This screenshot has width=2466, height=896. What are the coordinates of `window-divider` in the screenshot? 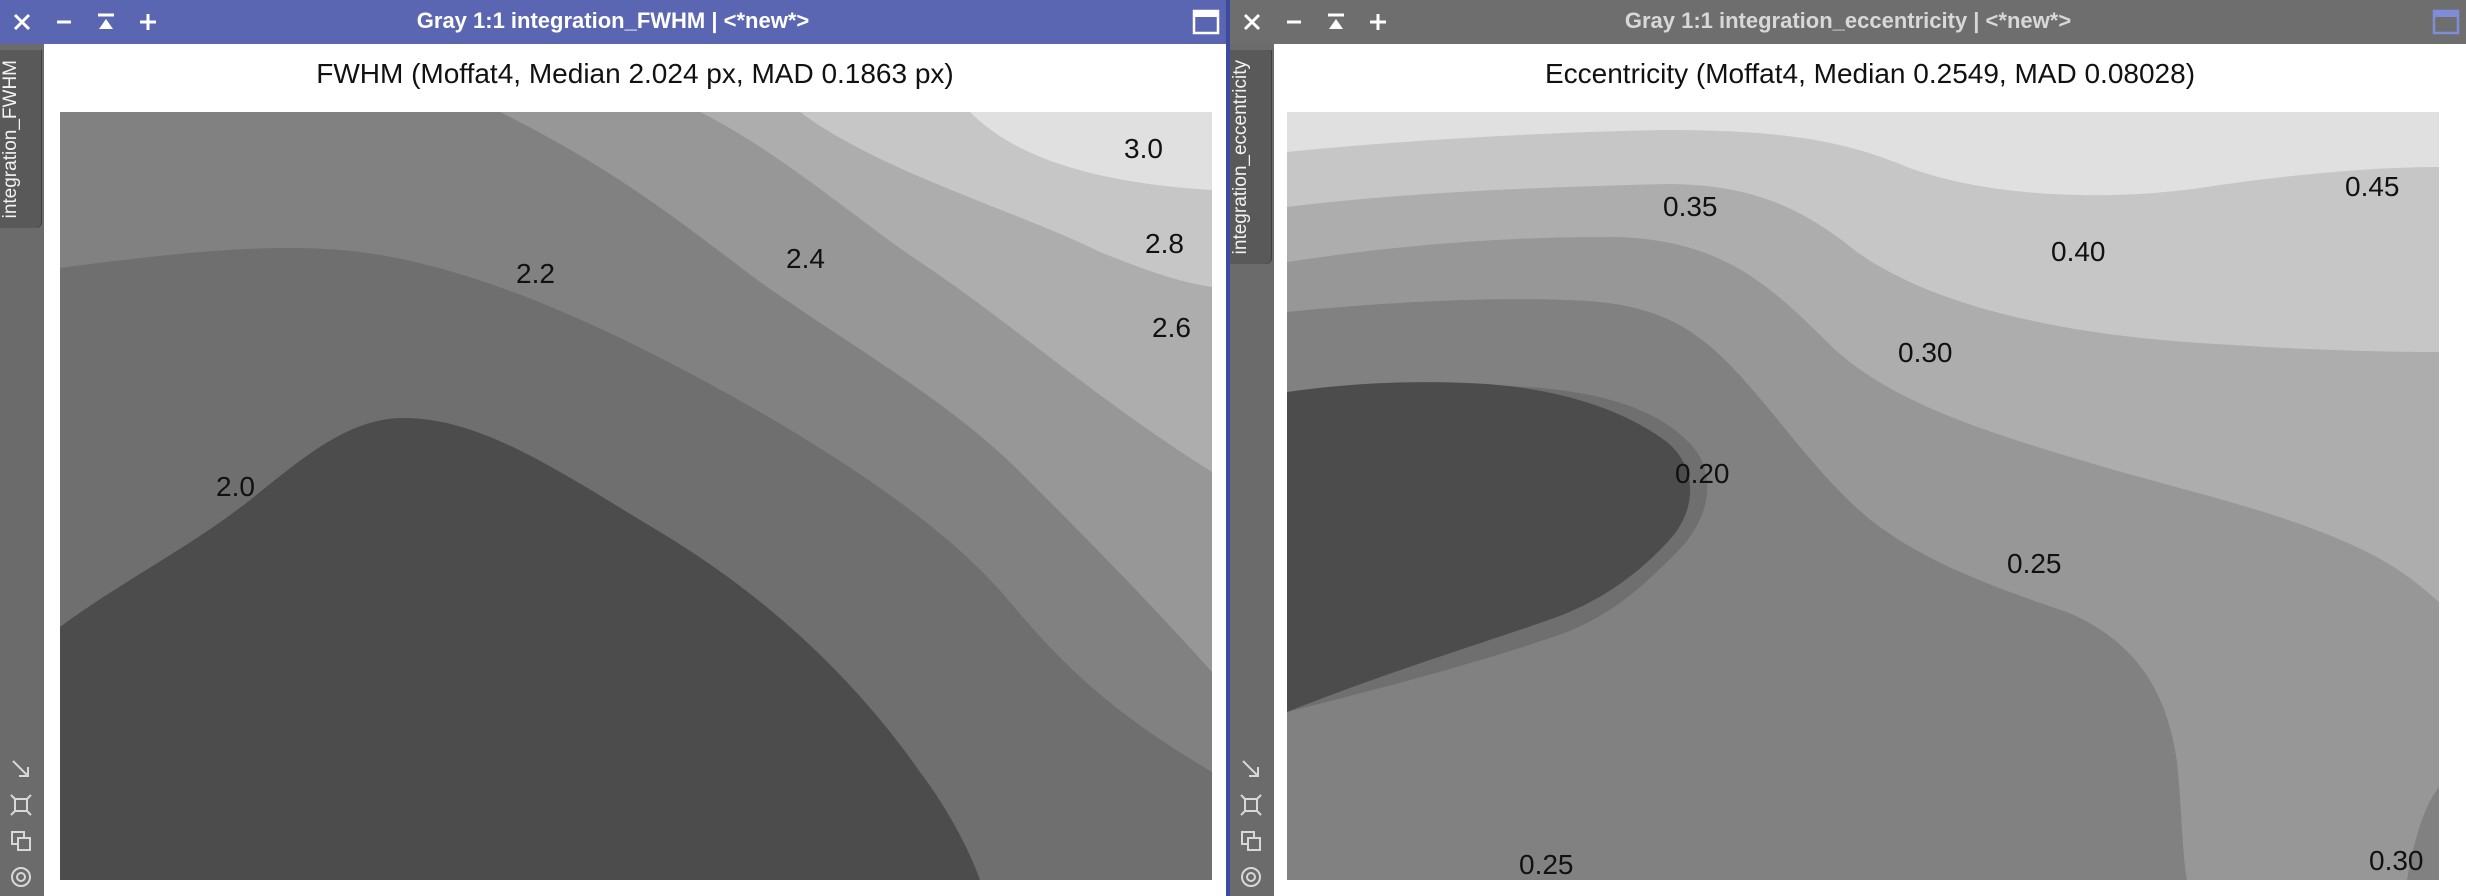 It's located at (1228, 448).